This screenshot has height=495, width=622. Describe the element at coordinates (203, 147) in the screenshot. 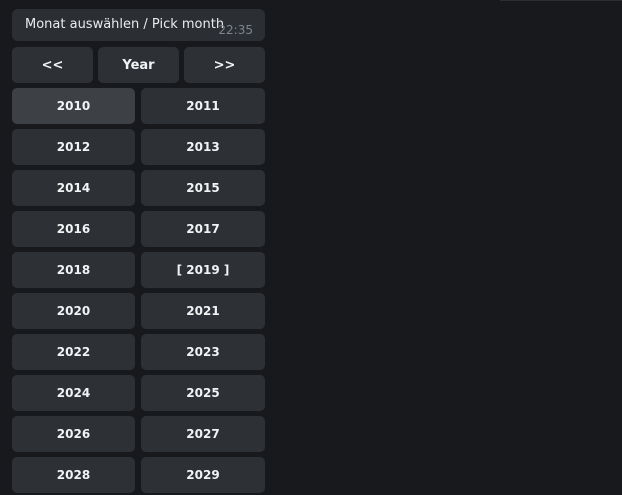

I see `year-button: 2013` at that location.